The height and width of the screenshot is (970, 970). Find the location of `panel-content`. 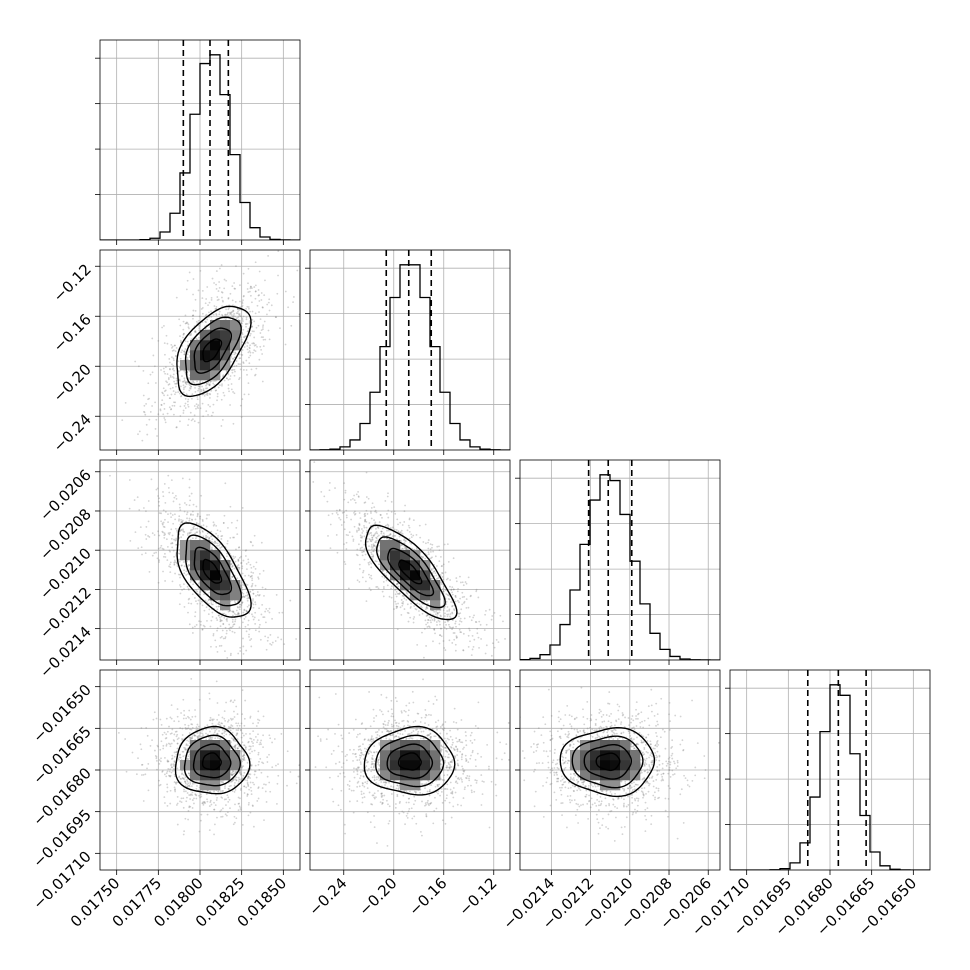

panel-content is located at coordinates (208, 756).